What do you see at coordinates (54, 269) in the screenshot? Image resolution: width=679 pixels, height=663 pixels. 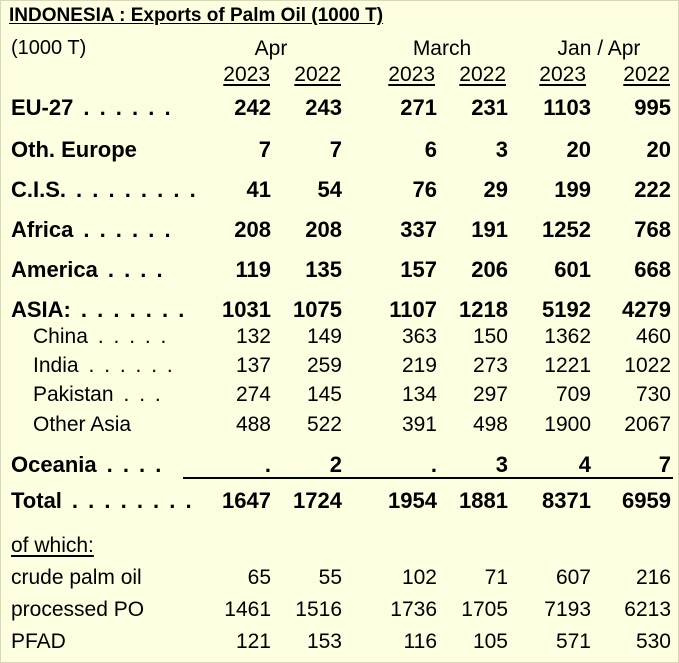 I see `row-label-text: America` at bounding box center [54, 269].